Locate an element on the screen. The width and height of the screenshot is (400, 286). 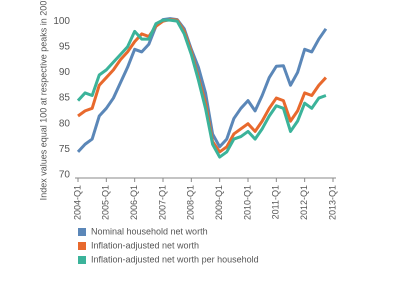
y-tick-label: 70 is located at coordinates (65, 175).